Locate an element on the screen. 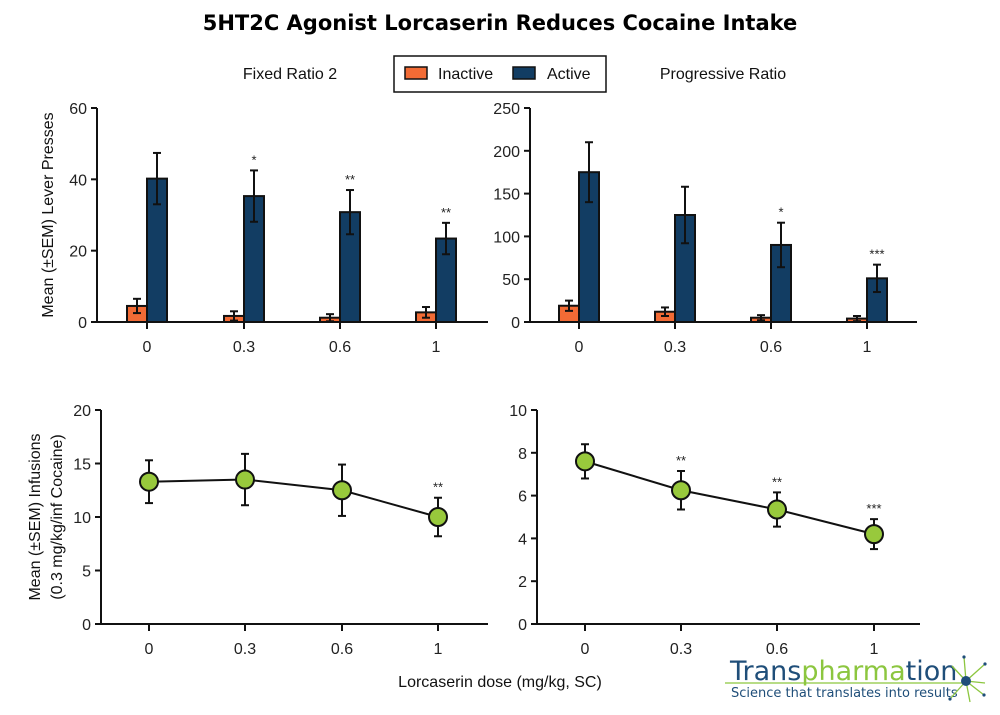 The width and height of the screenshot is (1000, 715). y-tick-label: 5 is located at coordinates (86, 572).